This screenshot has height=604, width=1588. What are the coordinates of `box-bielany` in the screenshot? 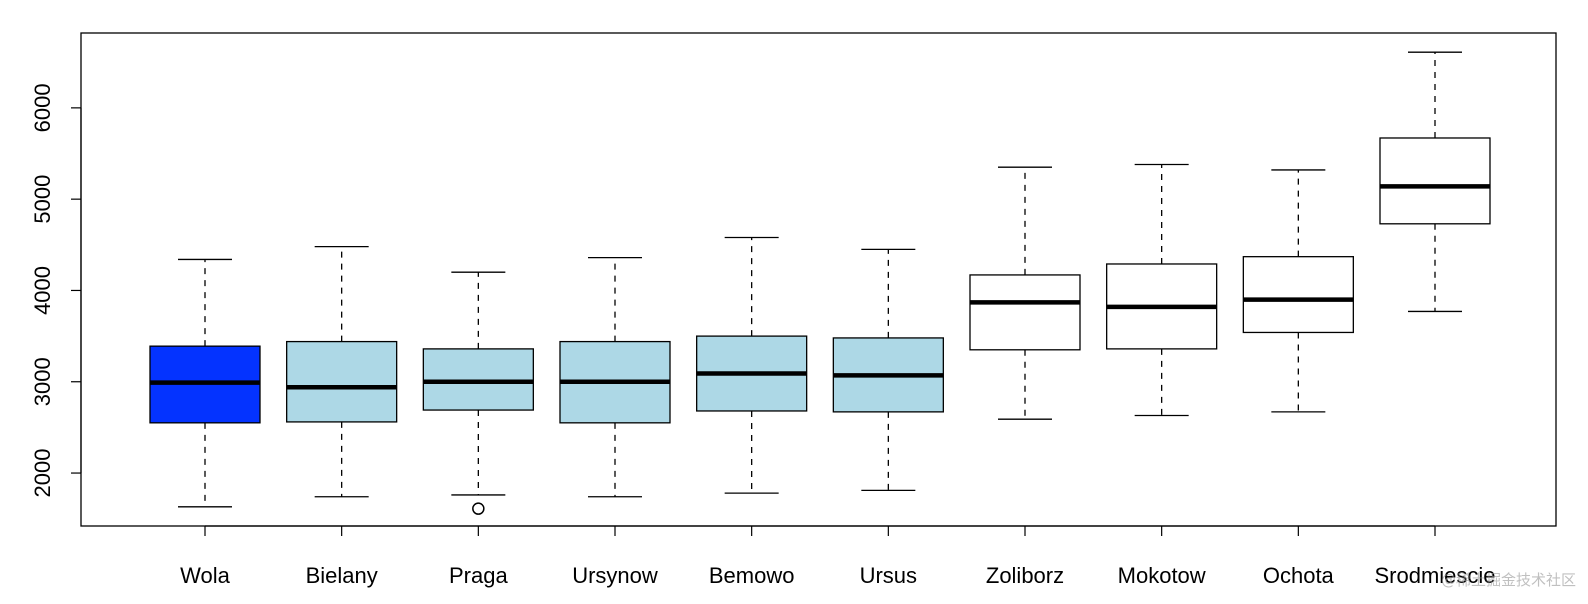 It's located at (342, 371).